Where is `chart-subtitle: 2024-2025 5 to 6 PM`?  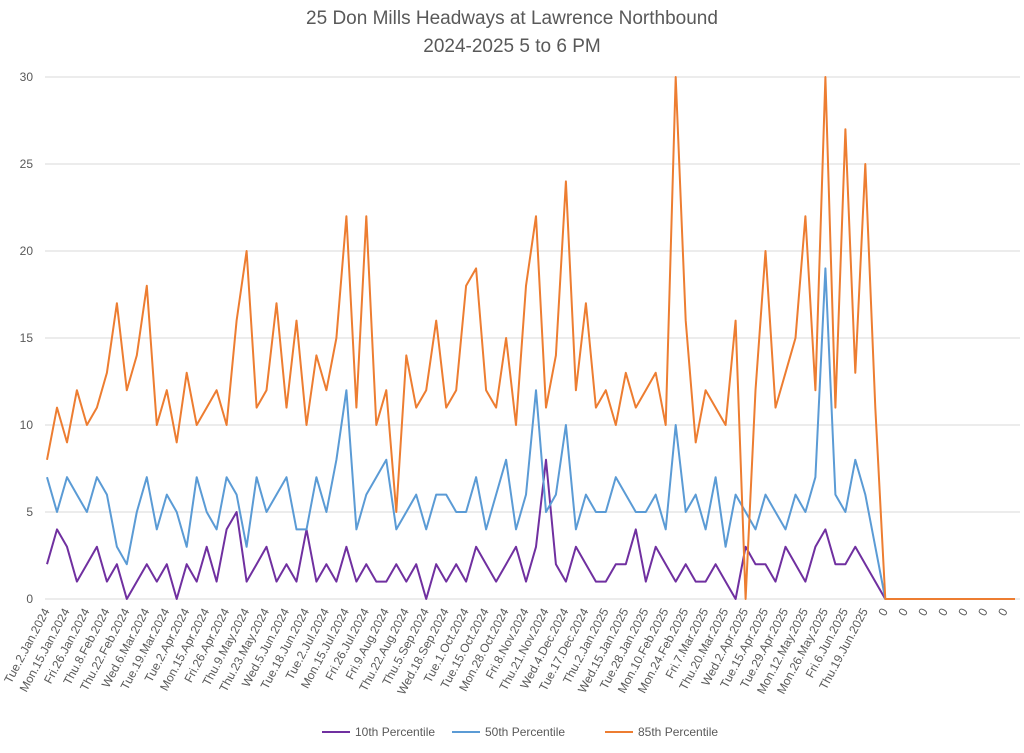 chart-subtitle: 2024-2025 5 to 6 PM is located at coordinates (511, 46).